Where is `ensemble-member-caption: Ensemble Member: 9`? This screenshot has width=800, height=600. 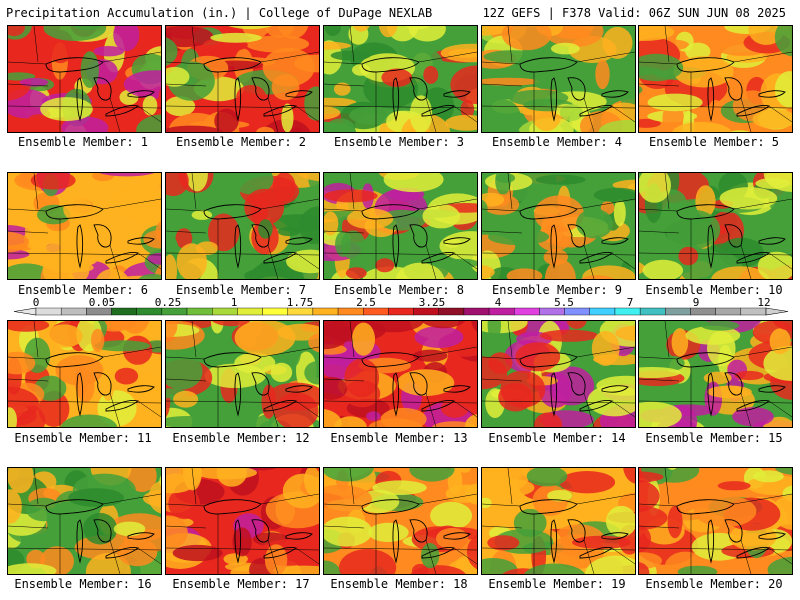 ensemble-member-caption: Ensemble Member: 9 is located at coordinates (557, 290).